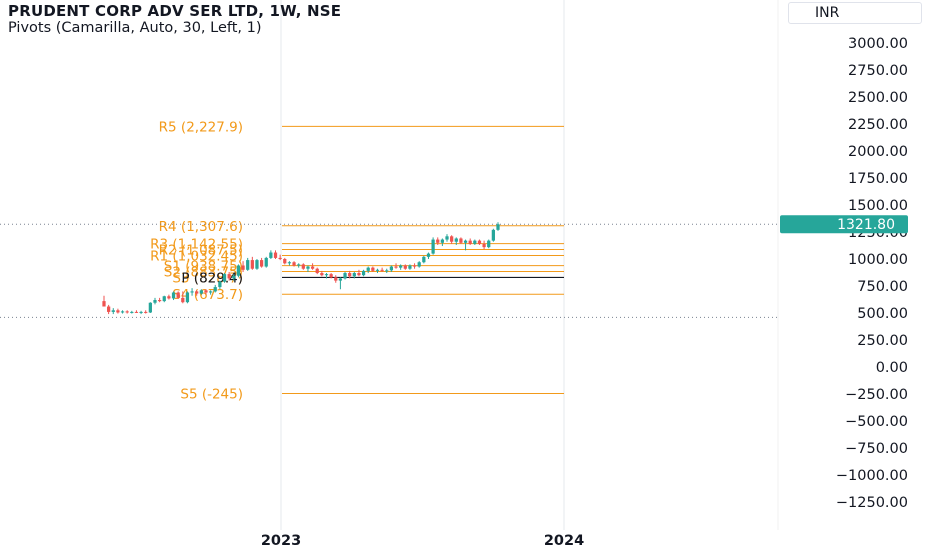  What do you see at coordinates (876, 449) in the screenshot?
I see `y-tick-label: −750.00` at bounding box center [876, 449].